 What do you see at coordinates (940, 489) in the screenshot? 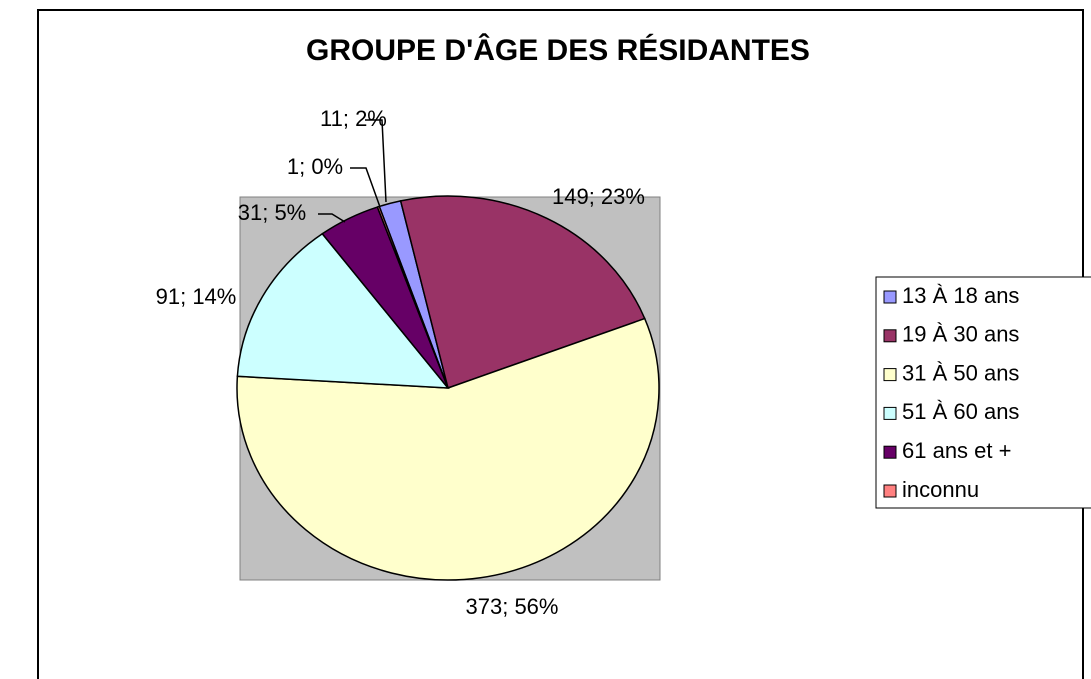
I see `legend-label: inconnu` at bounding box center [940, 489].